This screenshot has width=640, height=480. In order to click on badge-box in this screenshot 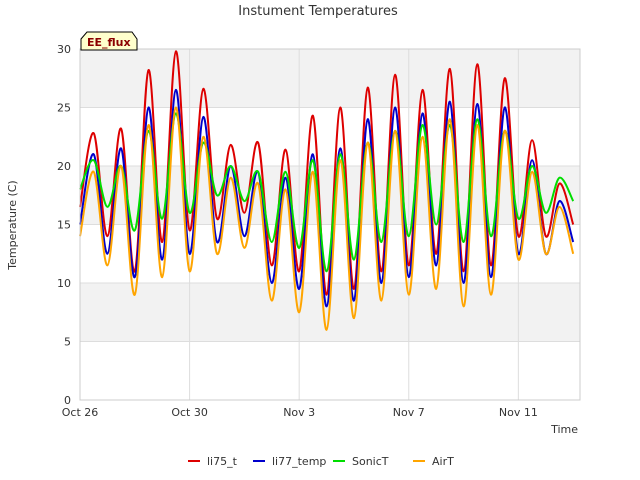, I will do `click(109, 41)`.